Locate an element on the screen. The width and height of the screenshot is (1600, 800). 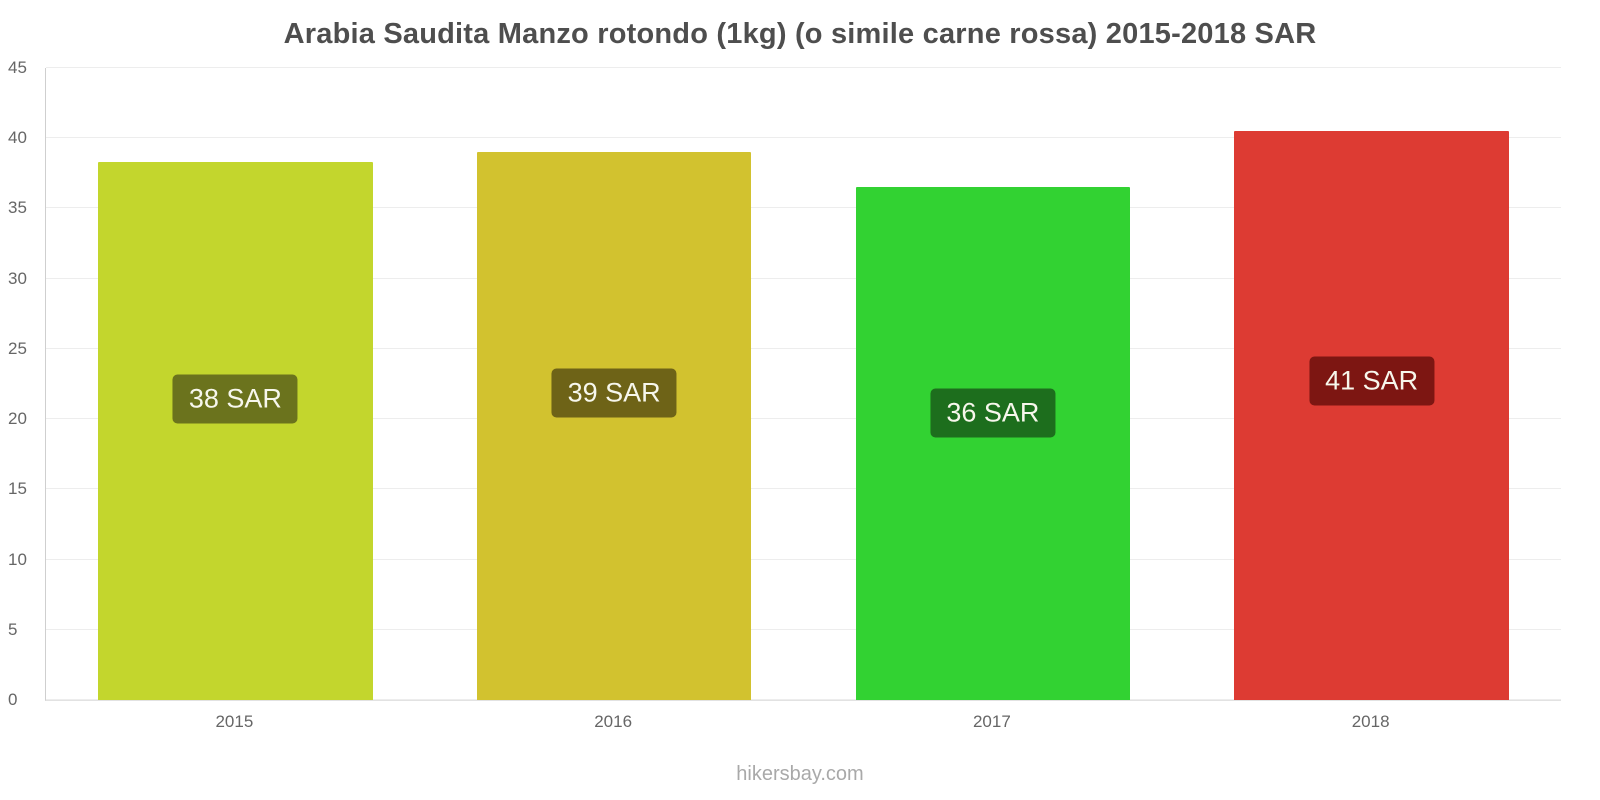
x-axis-tick-label: 2015 is located at coordinates (234, 721).